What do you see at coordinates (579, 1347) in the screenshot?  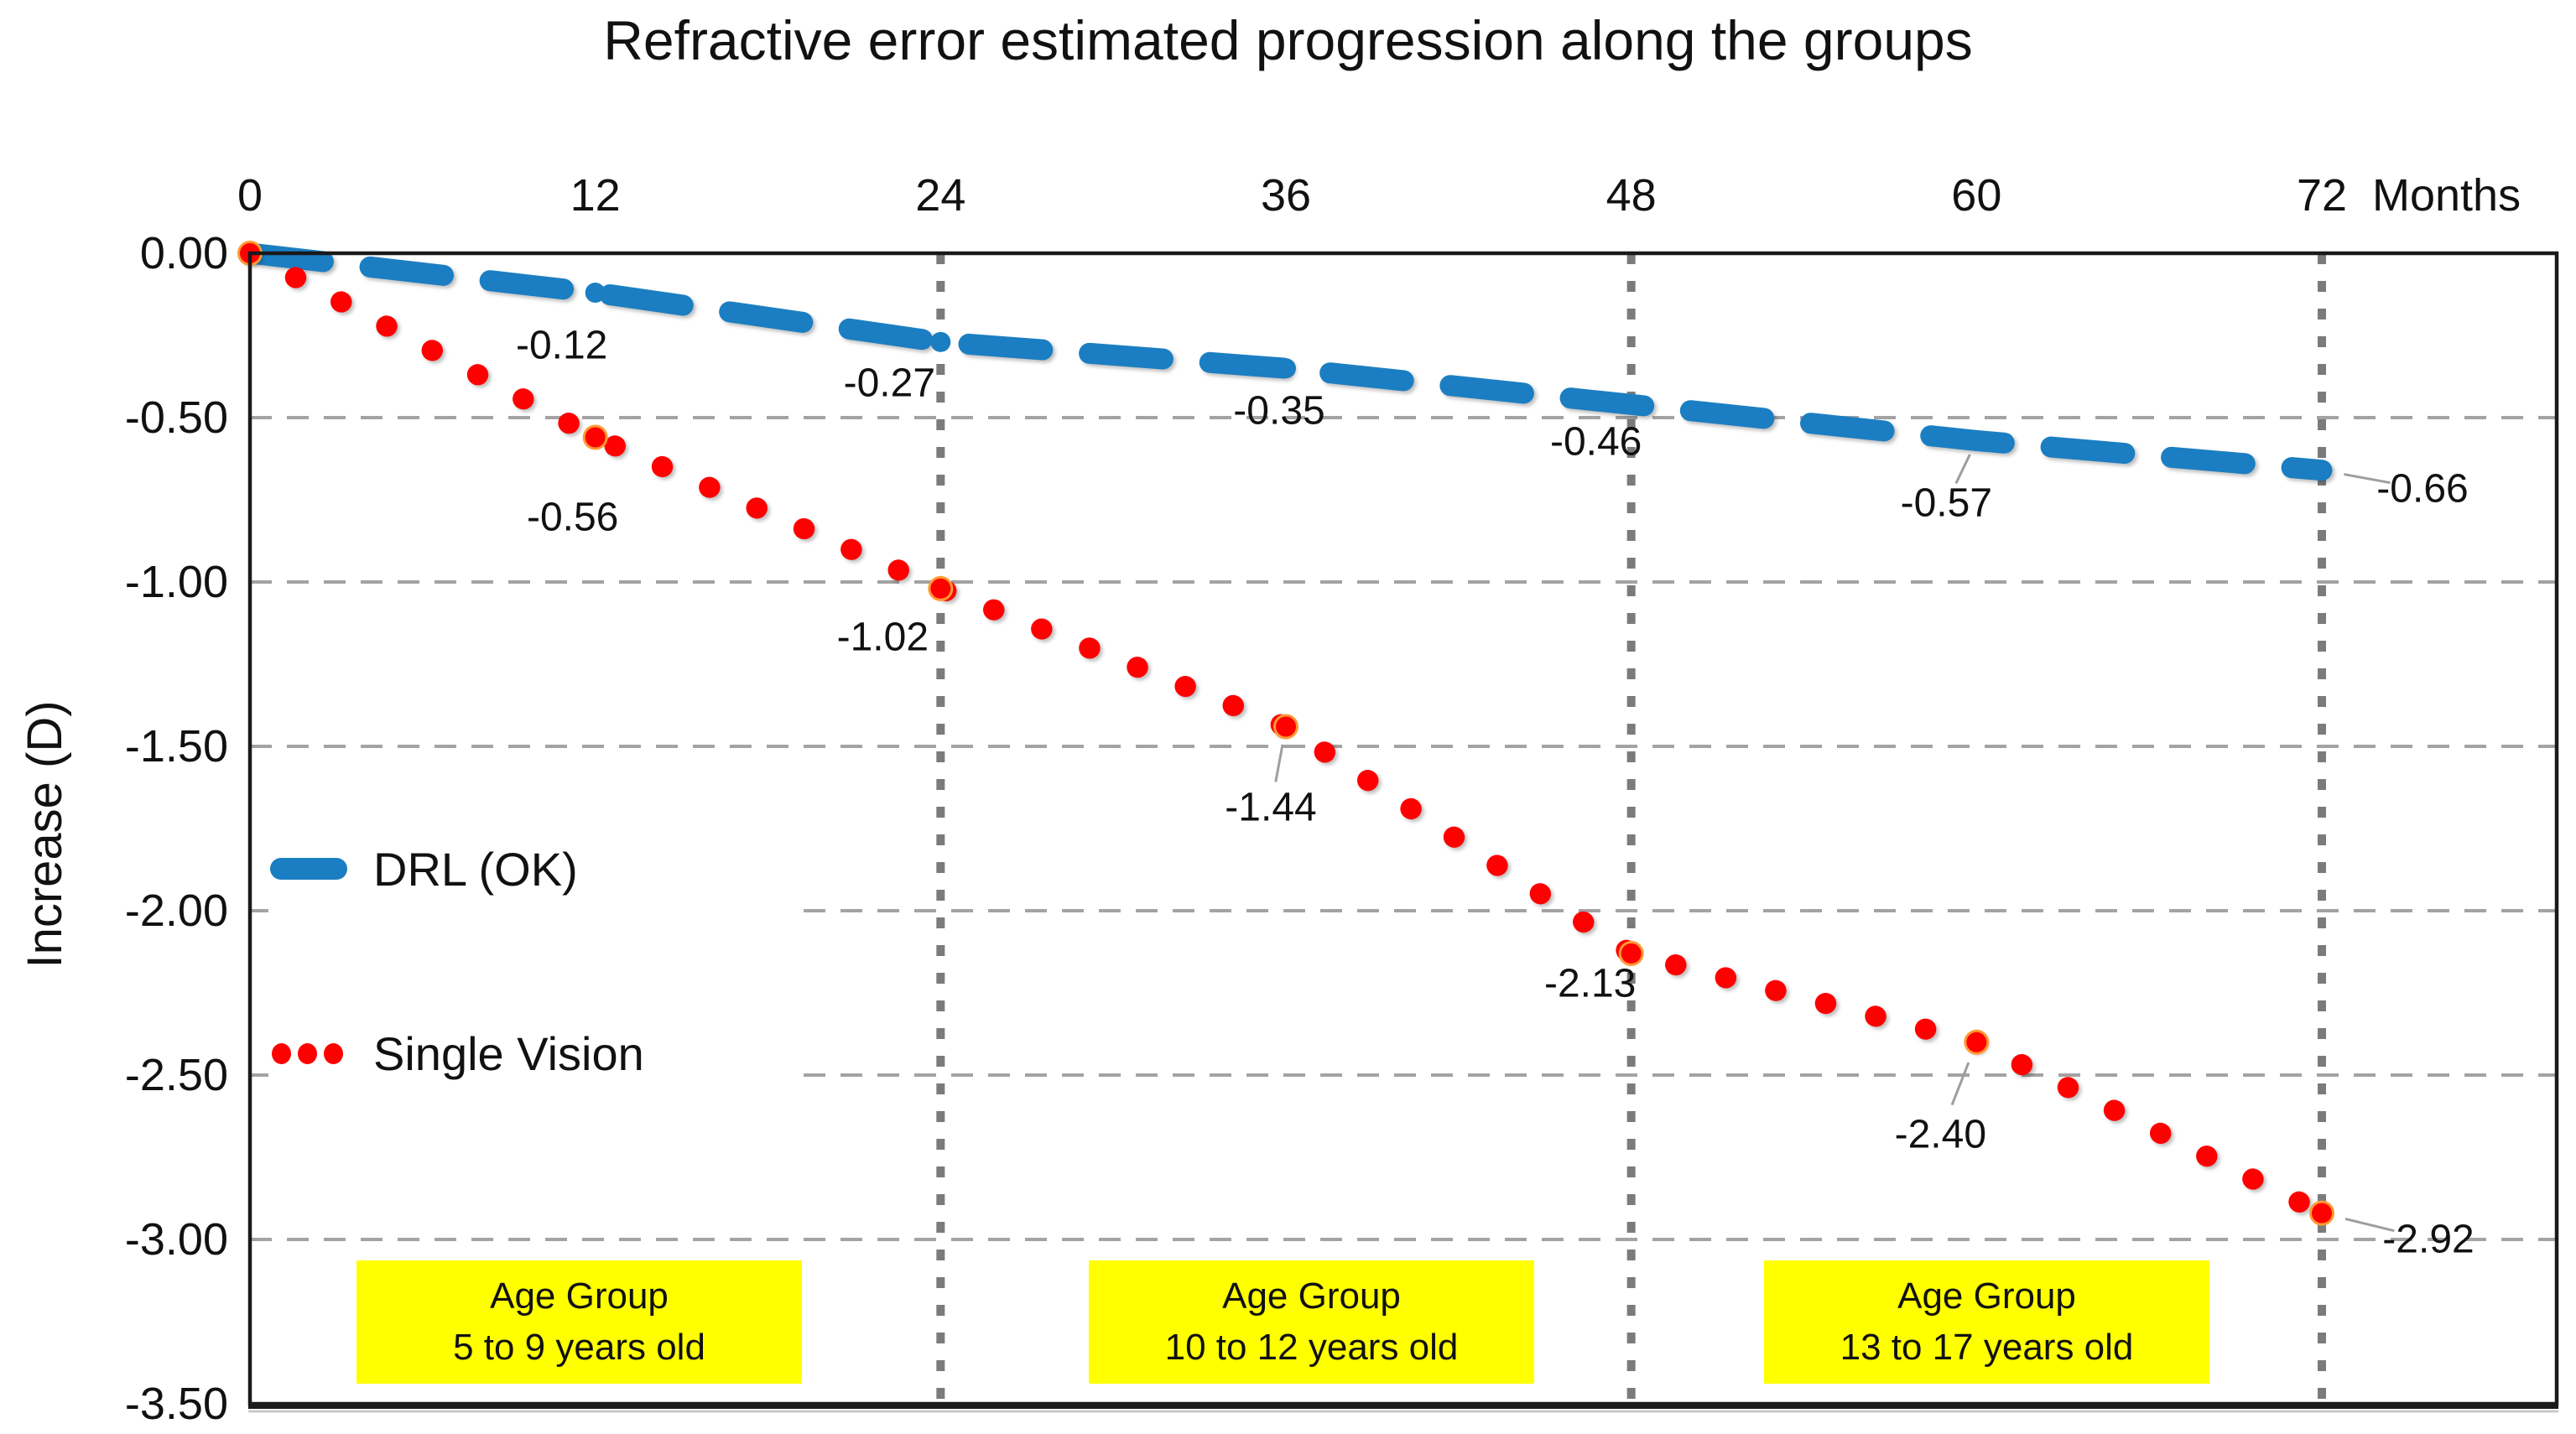 I see `age-group-1-line2: 5 to 9 years old` at bounding box center [579, 1347].